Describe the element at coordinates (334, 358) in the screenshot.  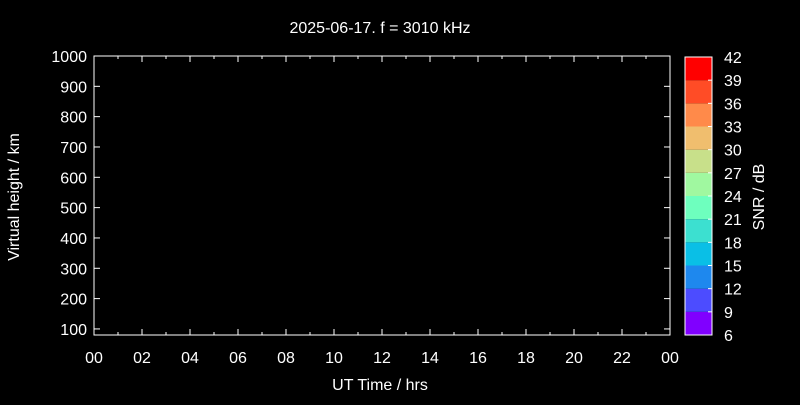
I see `x-tick-label: 10` at that location.